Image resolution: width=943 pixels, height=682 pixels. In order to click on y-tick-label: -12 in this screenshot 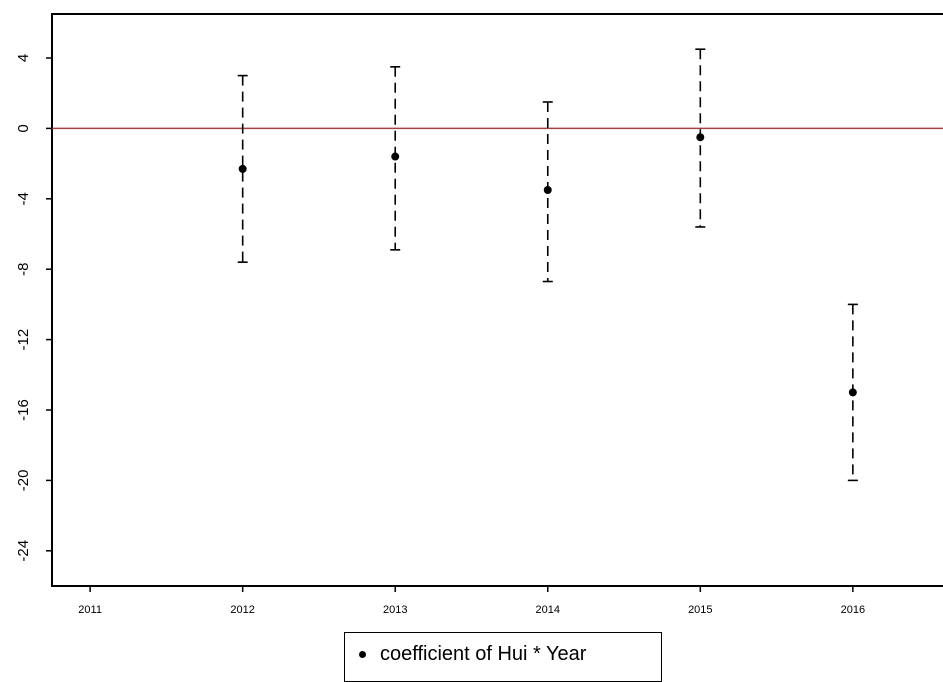, I will do `click(23, 340)`.